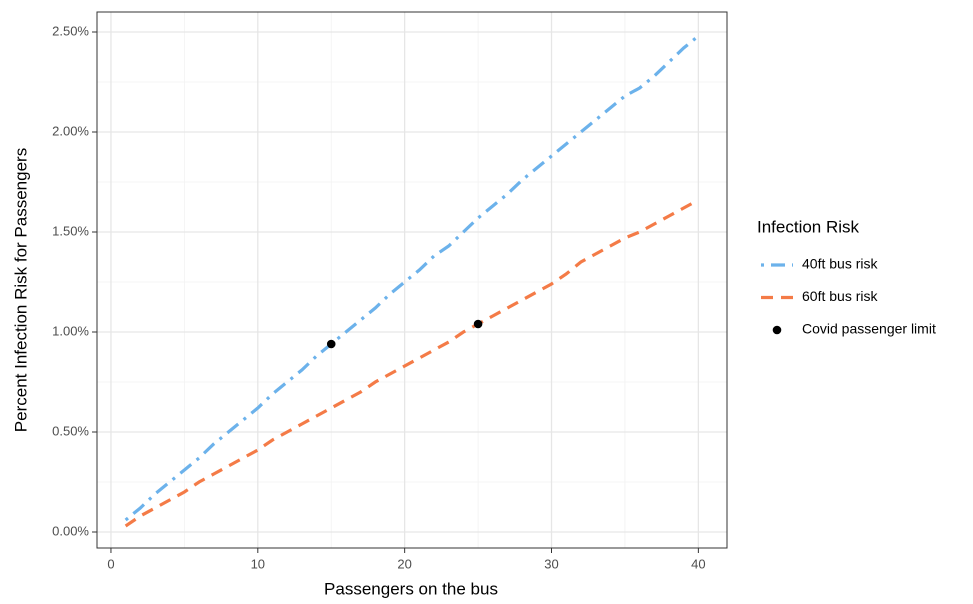 The image size is (973, 604). Describe the element at coordinates (808, 226) in the screenshot. I see `legend-title: Infection Risk` at that location.